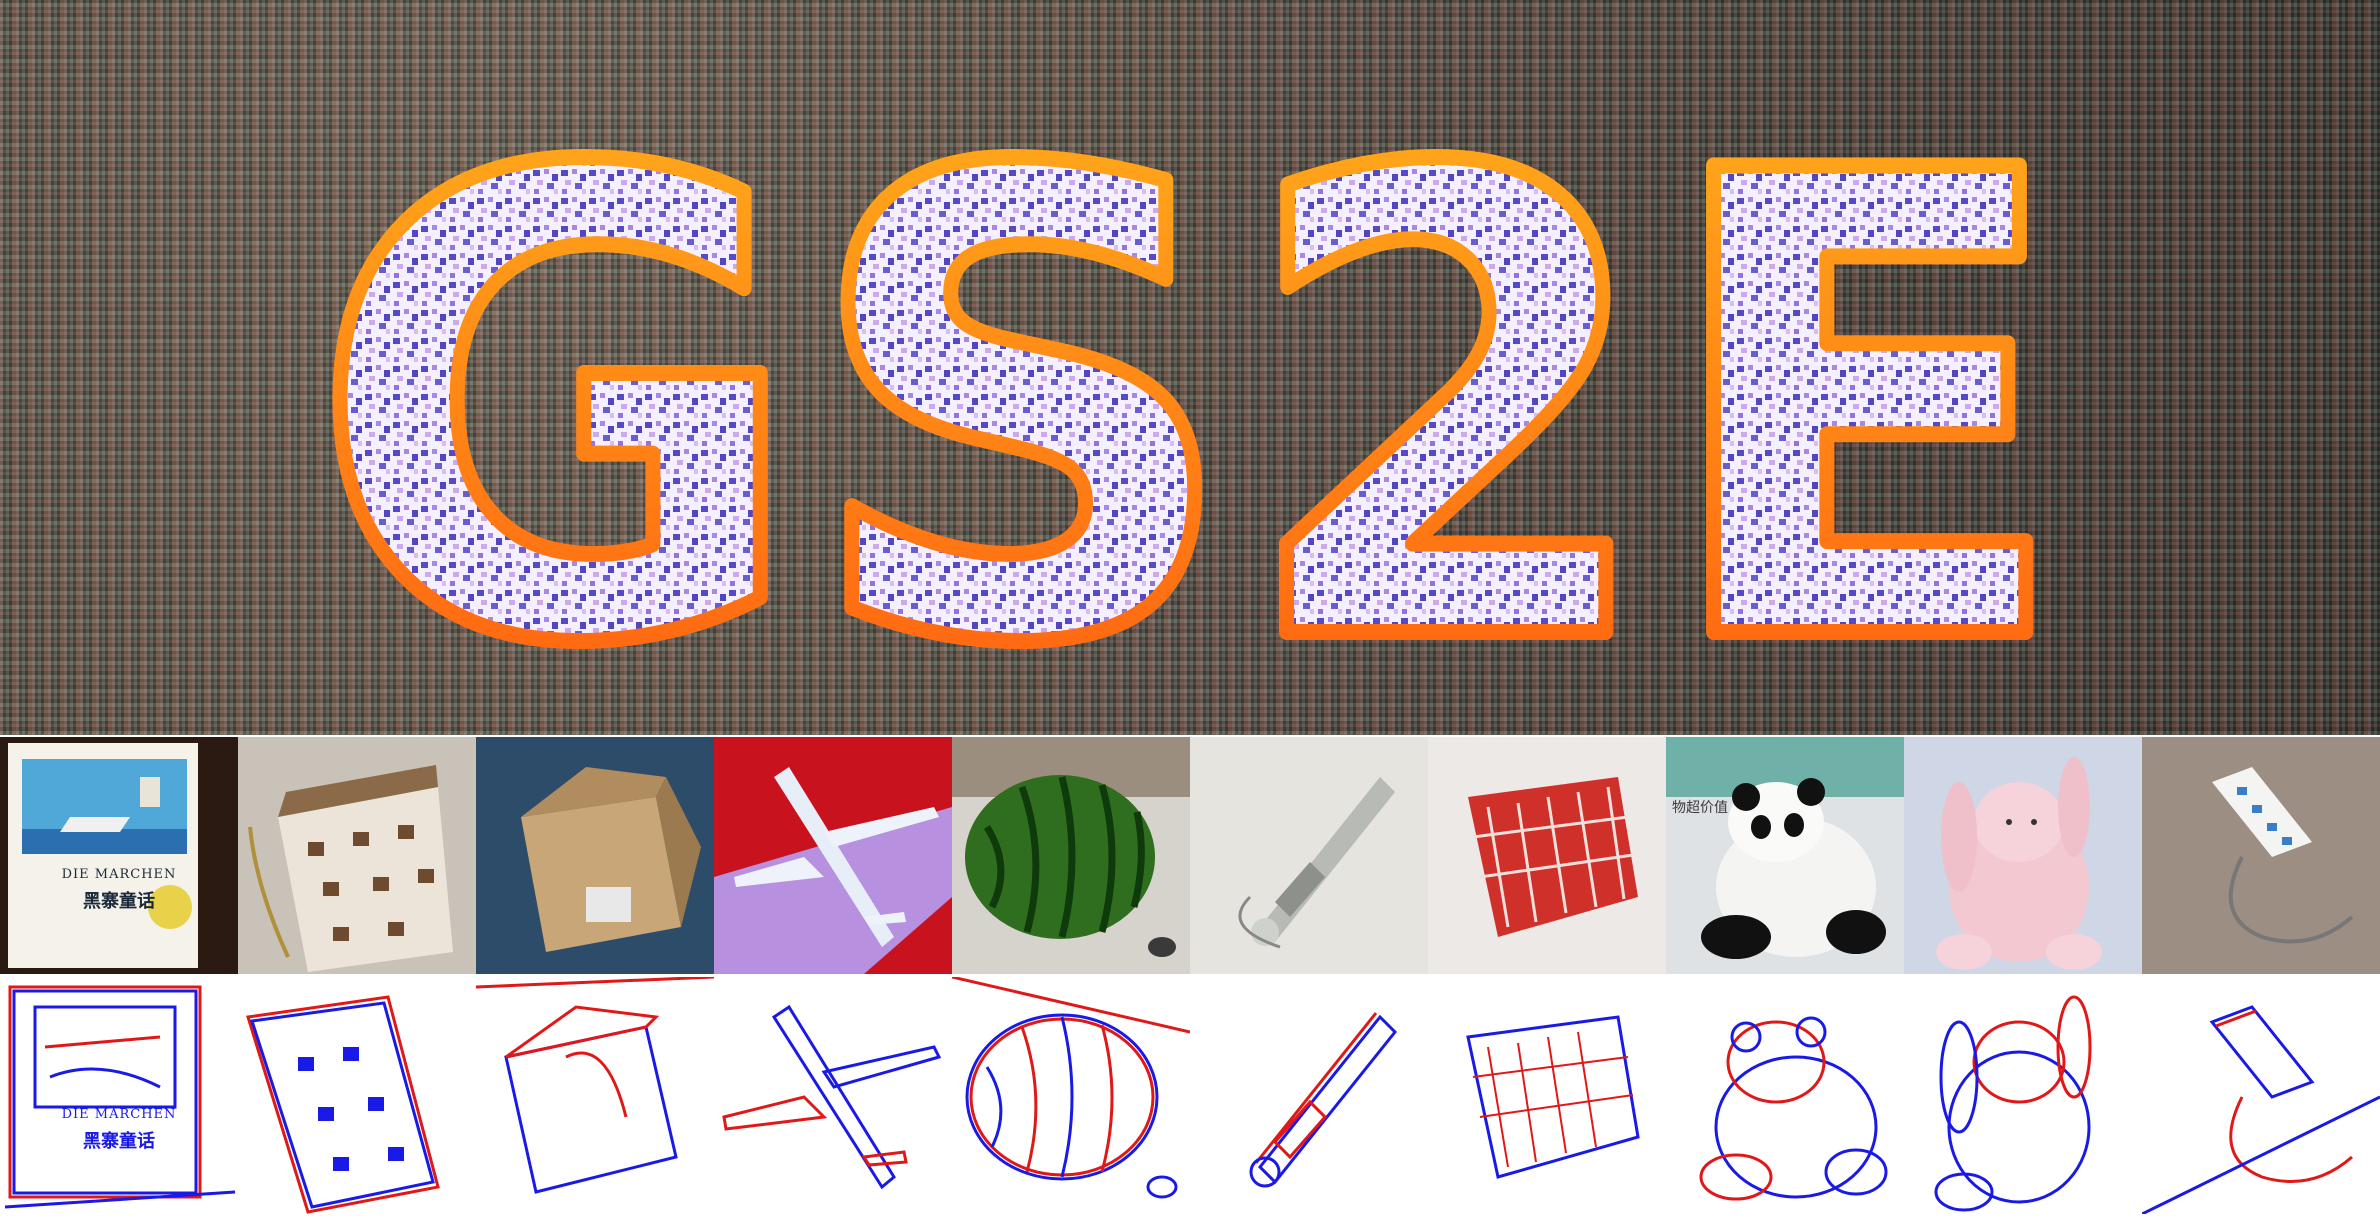  Describe the element at coordinates (119, 901) in the screenshot. I see `book-cn-title: 黑寨童话` at that location.